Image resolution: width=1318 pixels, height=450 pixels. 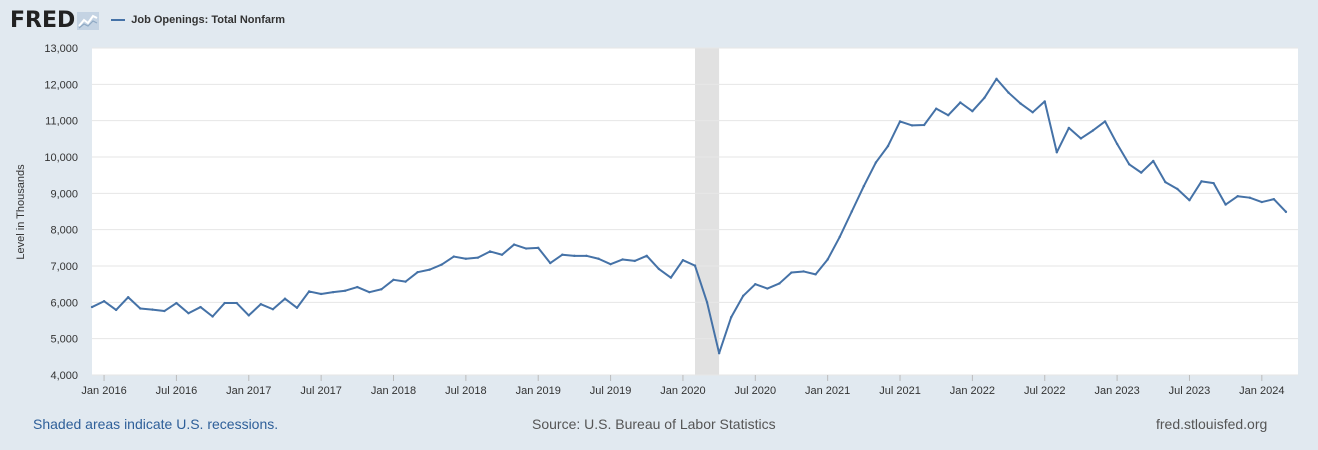 I want to click on x-tick-label: Jan 2020, so click(x=682, y=391).